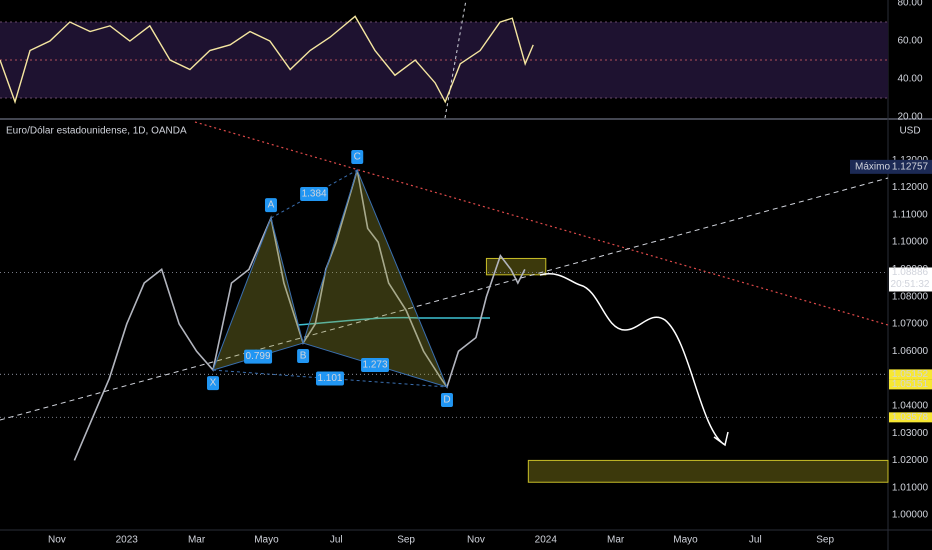 This screenshot has height=550, width=932. Describe the element at coordinates (910, 487) in the screenshot. I see `y-tick-label: 1.01000` at that location.